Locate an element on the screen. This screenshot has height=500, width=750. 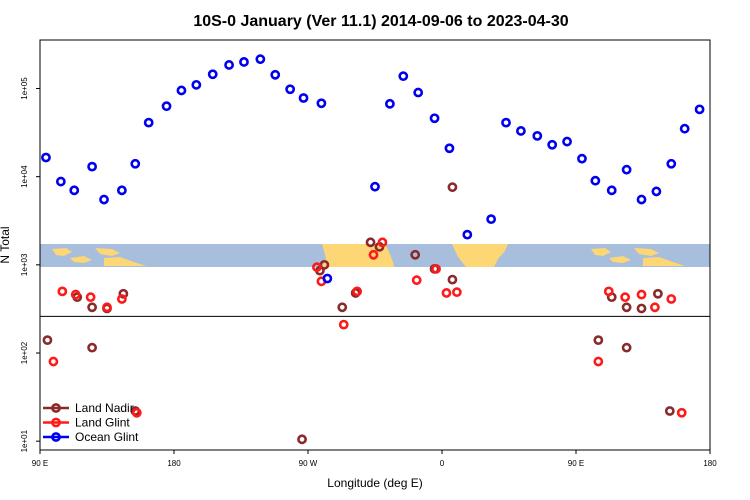
land-shape-maritime-continent is located at coordinates (99, 257).